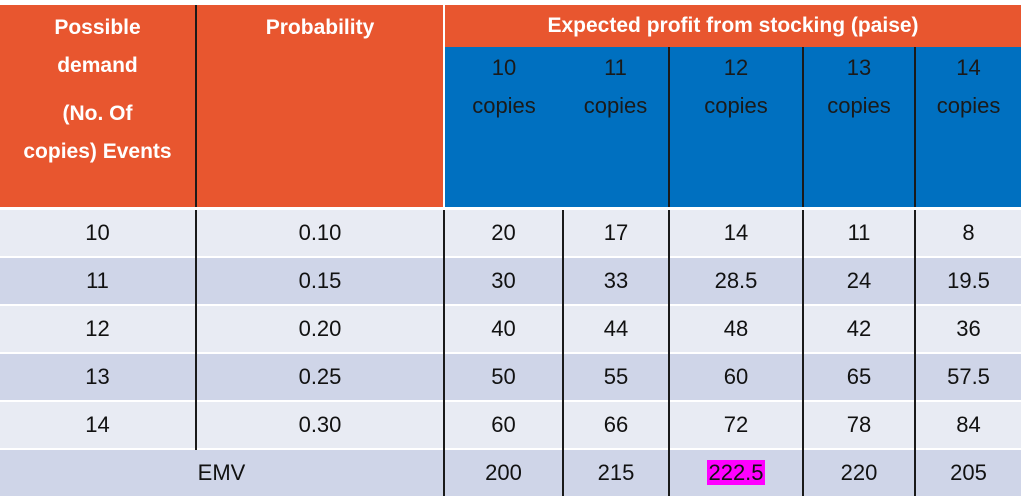 The image size is (1024, 504). Describe the element at coordinates (504, 232) in the screenshot. I see `profit-cell: 20` at that location.